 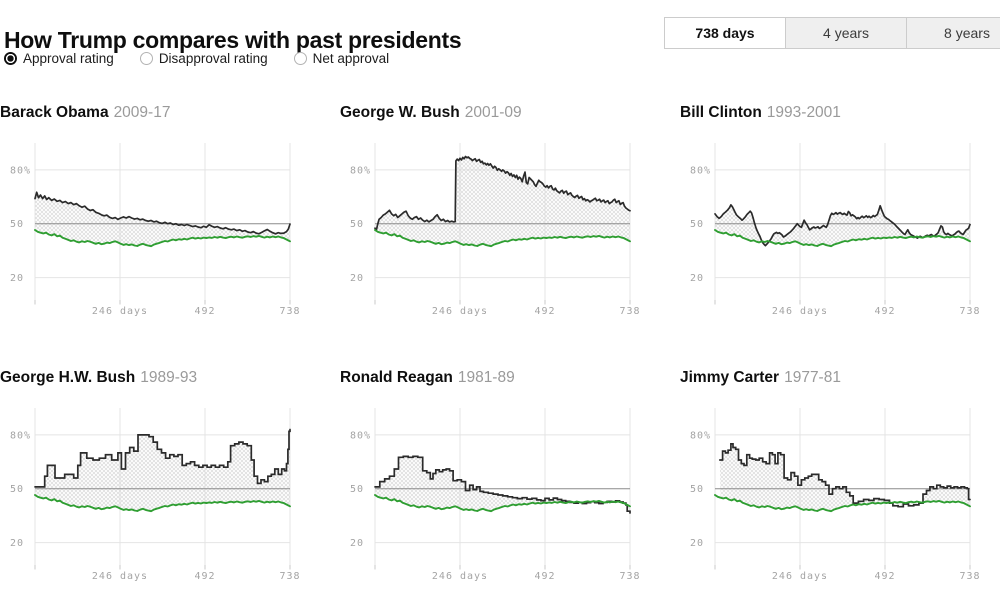 I want to click on radio-net-approval: Net approval, so click(x=341, y=58).